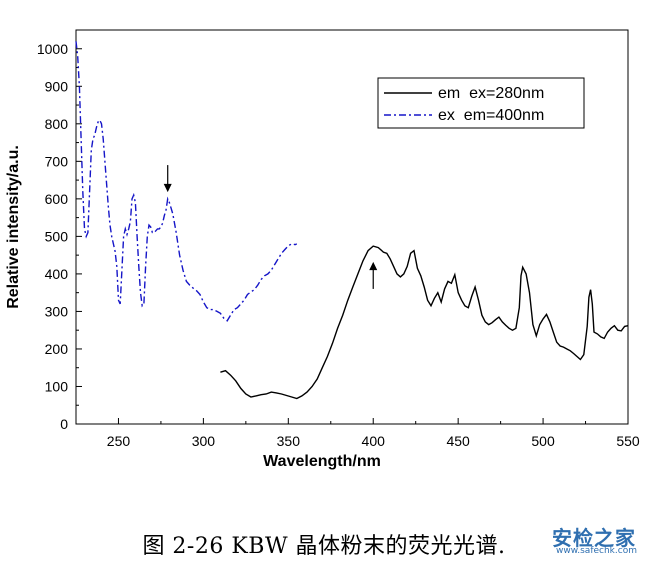  Describe the element at coordinates (374, 441) in the screenshot. I see `x-tick-label: 400` at that location.